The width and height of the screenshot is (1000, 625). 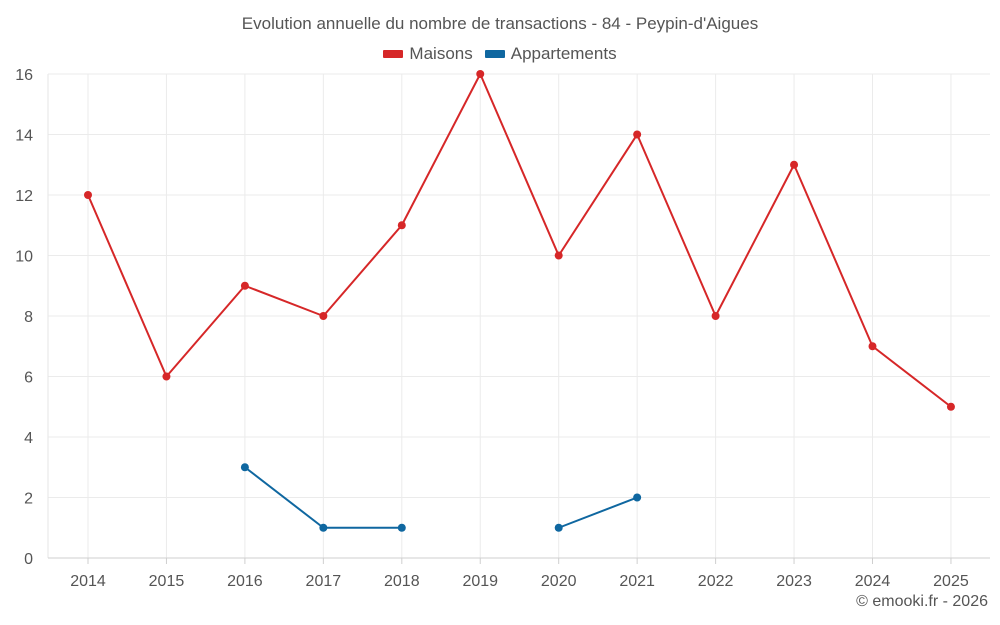 What do you see at coordinates (637, 581) in the screenshot?
I see `x-tick-label: 2021` at bounding box center [637, 581].